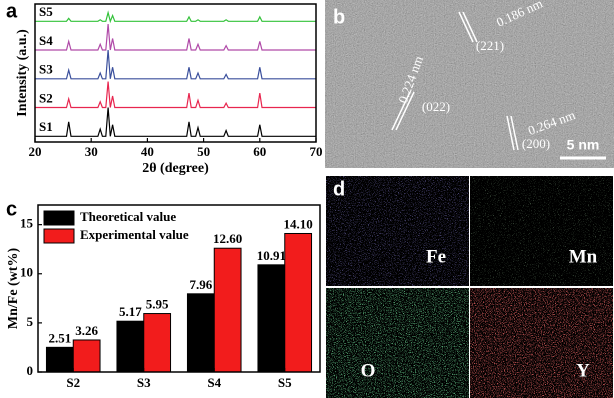 Image resolution: width=614 pixels, height=398 pixels. Describe the element at coordinates (26, 272) in the screenshot. I see `y-tick-label: 10` at that location.